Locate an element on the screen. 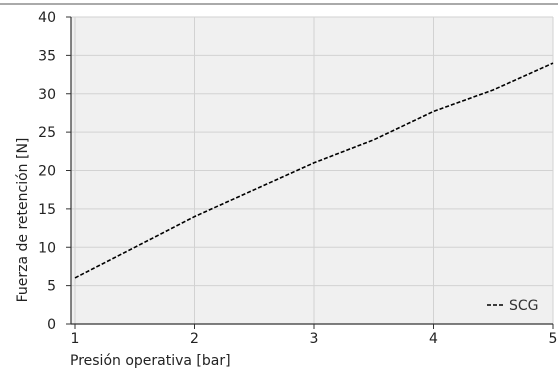  x-tick-label: 4 is located at coordinates (433, 339).